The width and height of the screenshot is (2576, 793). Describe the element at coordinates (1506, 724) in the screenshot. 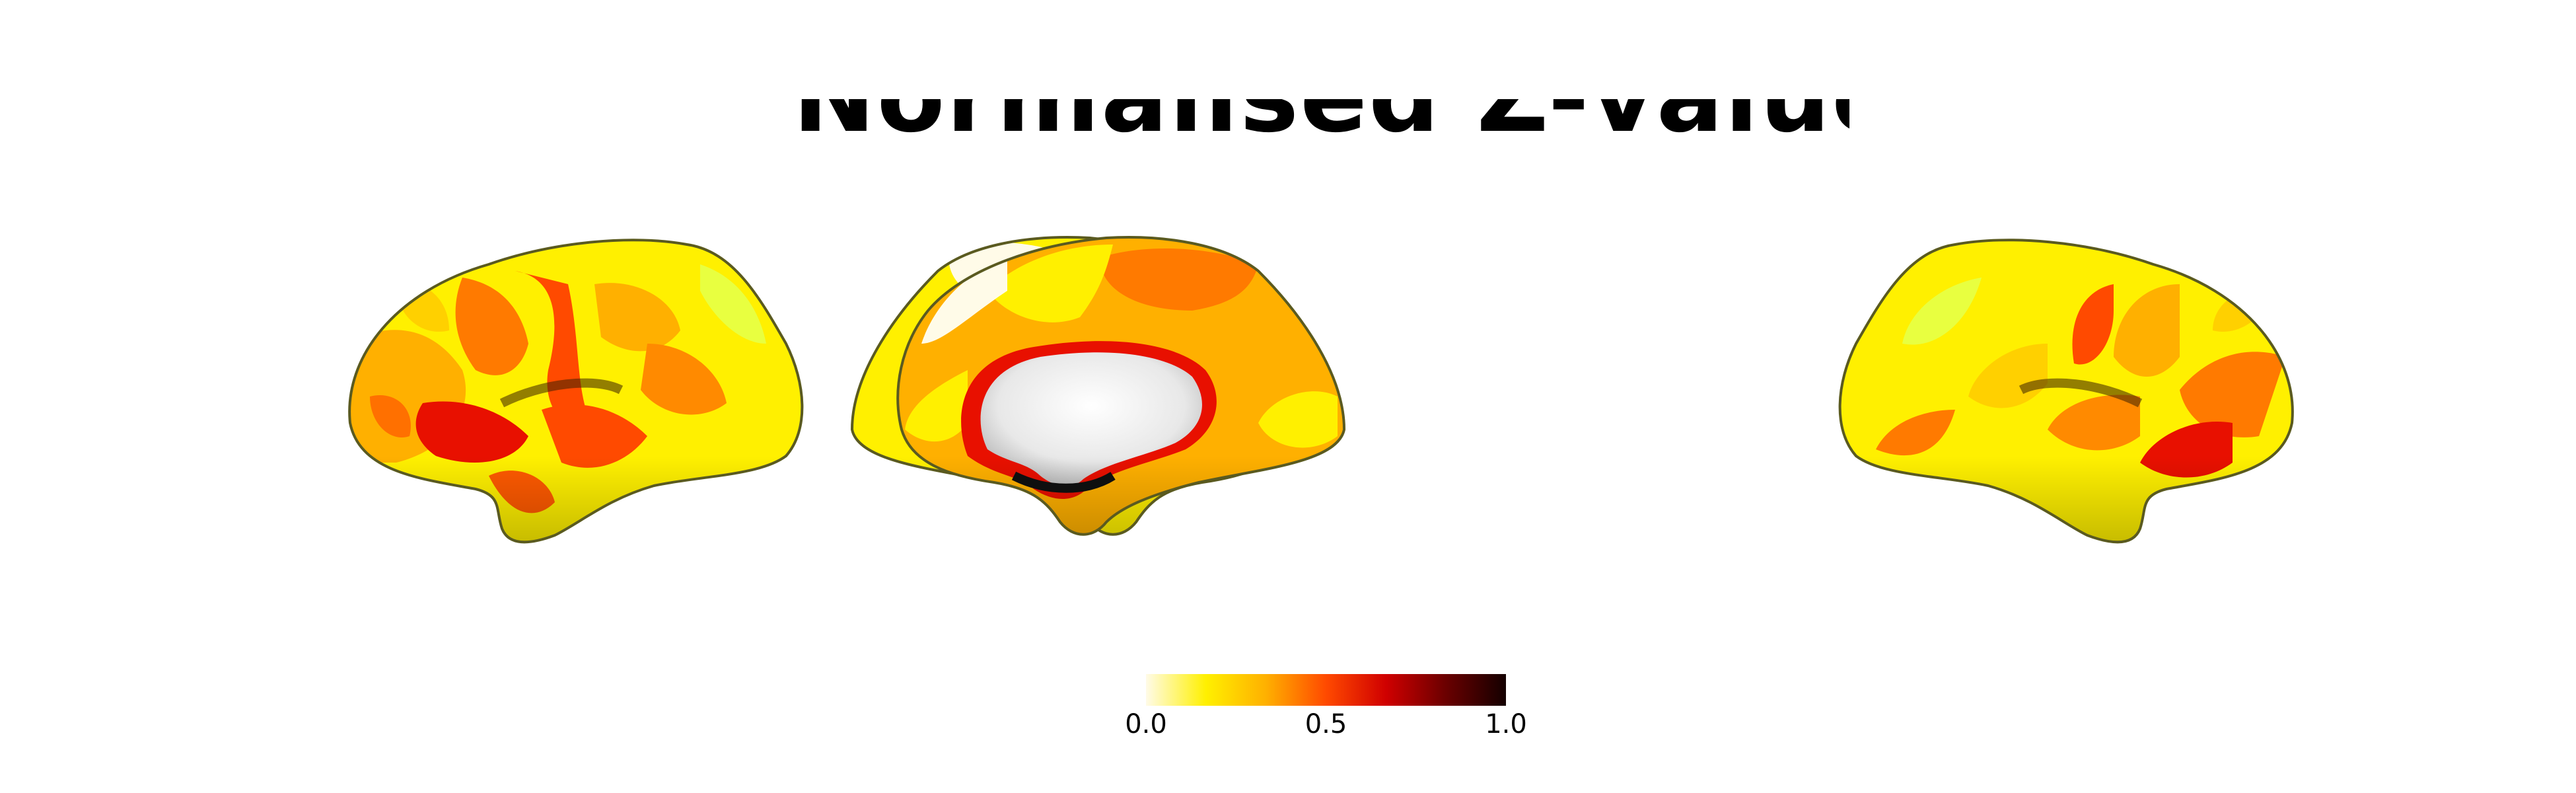

I see `colorbar-tick-label: 1.0` at that location.